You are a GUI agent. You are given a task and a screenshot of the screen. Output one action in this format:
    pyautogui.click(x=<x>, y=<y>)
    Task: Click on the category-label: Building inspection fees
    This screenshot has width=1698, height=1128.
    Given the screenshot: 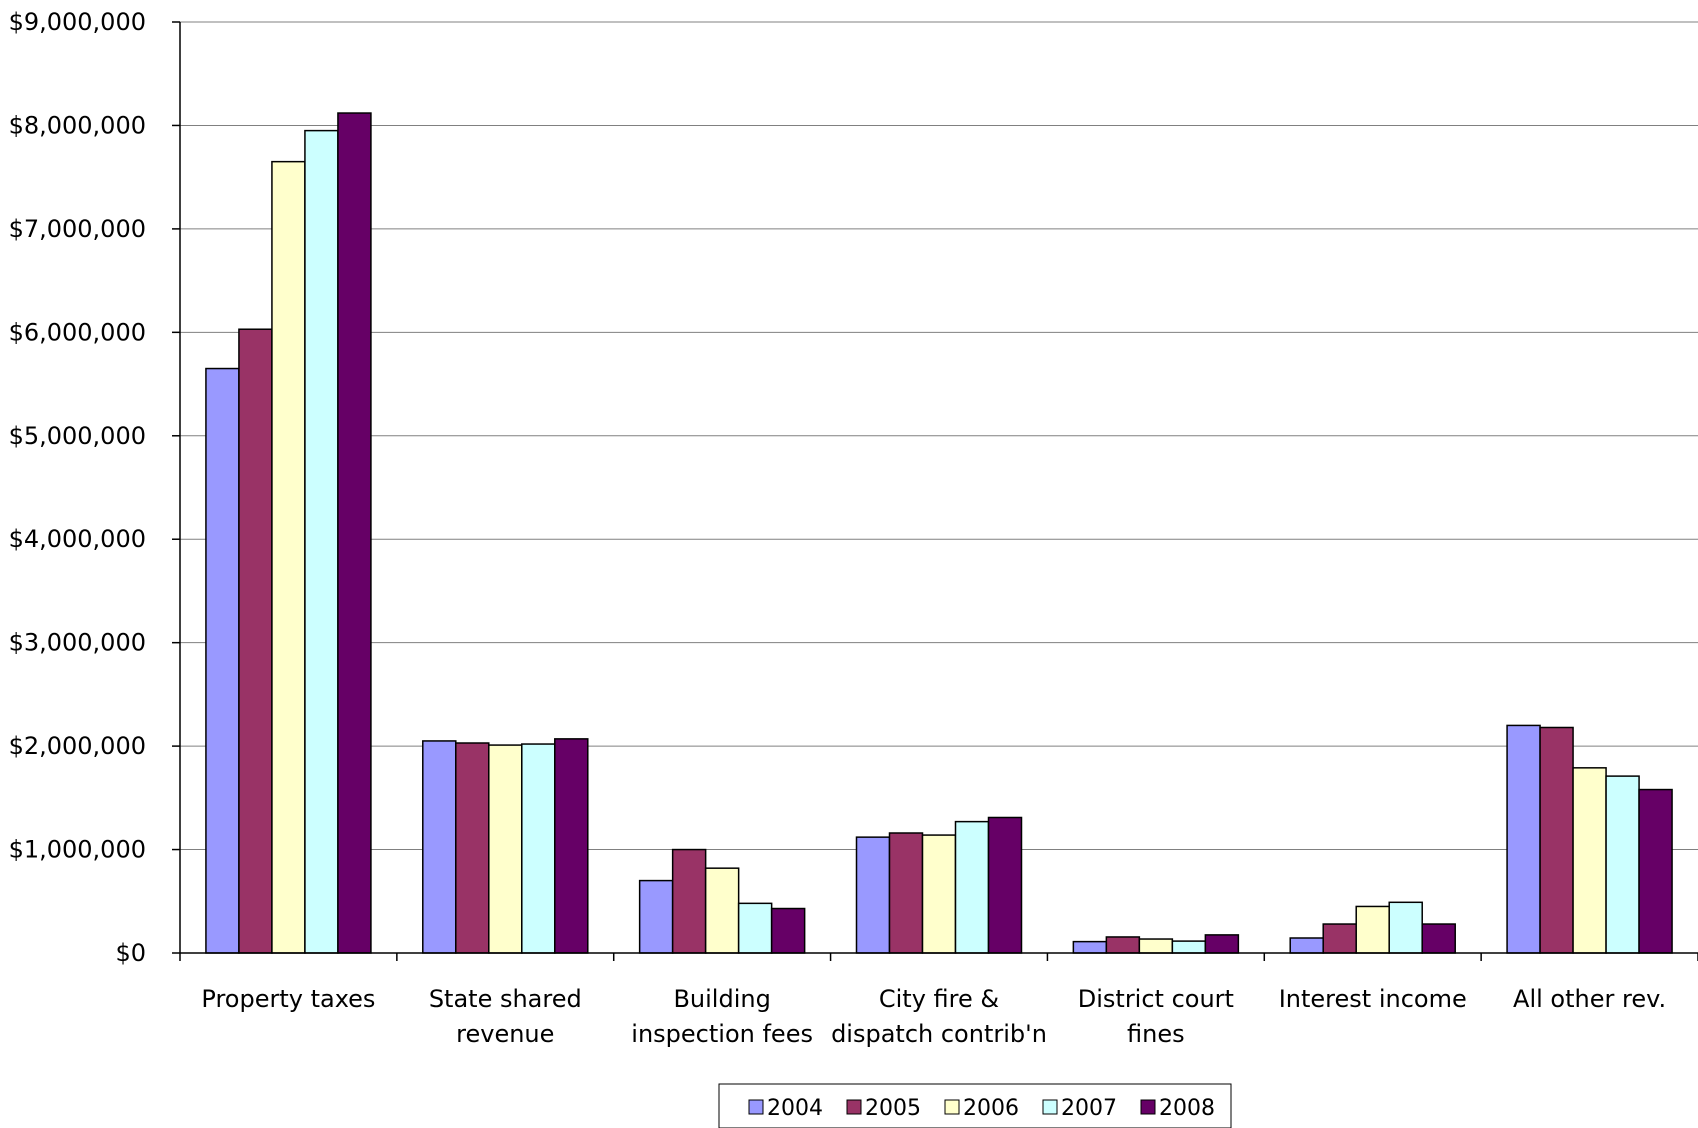 What is the action you would take?
    pyautogui.click(x=722, y=1016)
    